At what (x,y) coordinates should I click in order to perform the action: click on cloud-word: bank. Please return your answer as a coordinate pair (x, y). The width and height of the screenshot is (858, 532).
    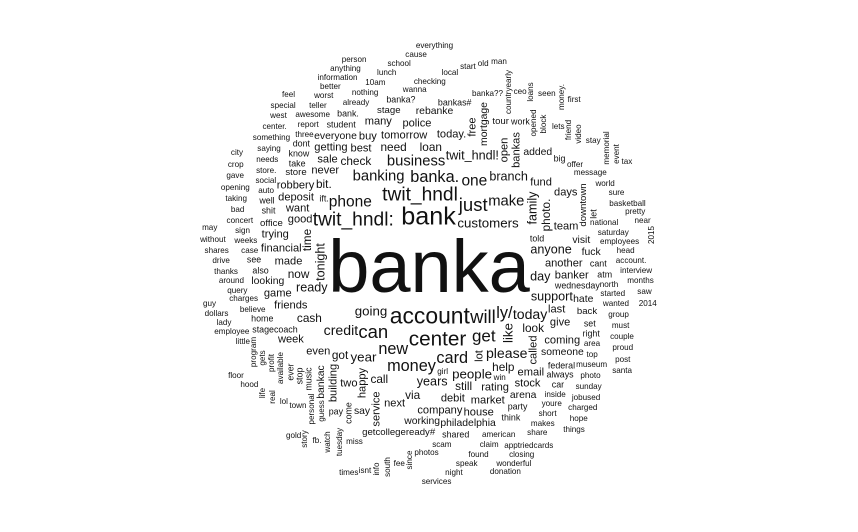
    Looking at the image, I should click on (428, 216).